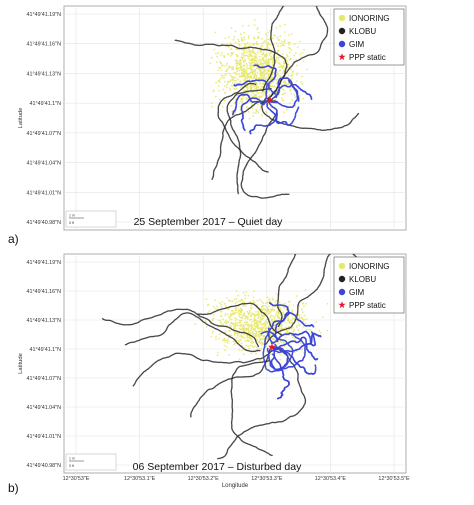 This screenshot has height=505, width=474. What do you see at coordinates (44, 437) in the screenshot?
I see `y-tick-label: 41°49'41.01"N` at bounding box center [44, 437].